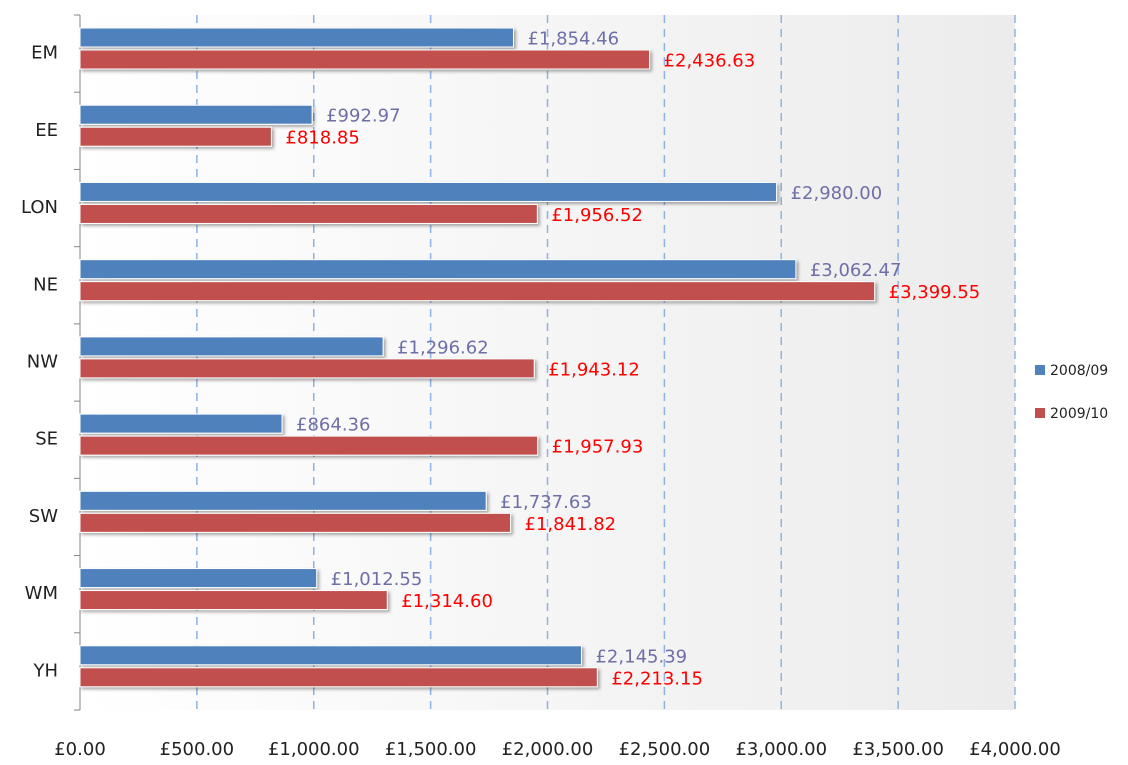 The height and width of the screenshot is (765, 1128). Describe the element at coordinates (856, 270) in the screenshot. I see `data-label: £3,062.47` at that location.